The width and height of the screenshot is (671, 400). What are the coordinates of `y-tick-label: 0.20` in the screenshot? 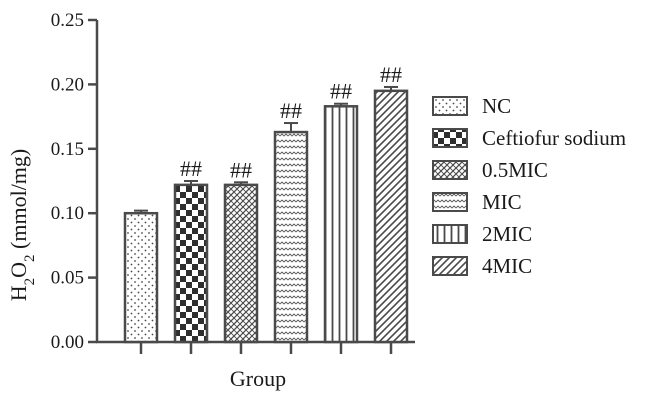 It's located at (67, 84).